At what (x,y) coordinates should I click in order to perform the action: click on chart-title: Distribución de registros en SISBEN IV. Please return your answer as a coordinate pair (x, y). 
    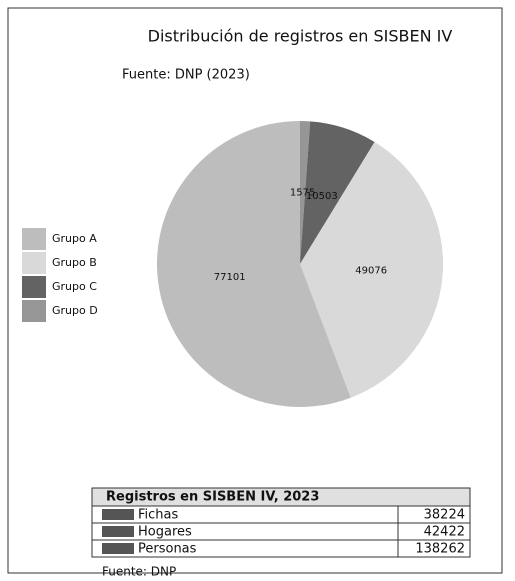
    Looking at the image, I should click on (300, 36).